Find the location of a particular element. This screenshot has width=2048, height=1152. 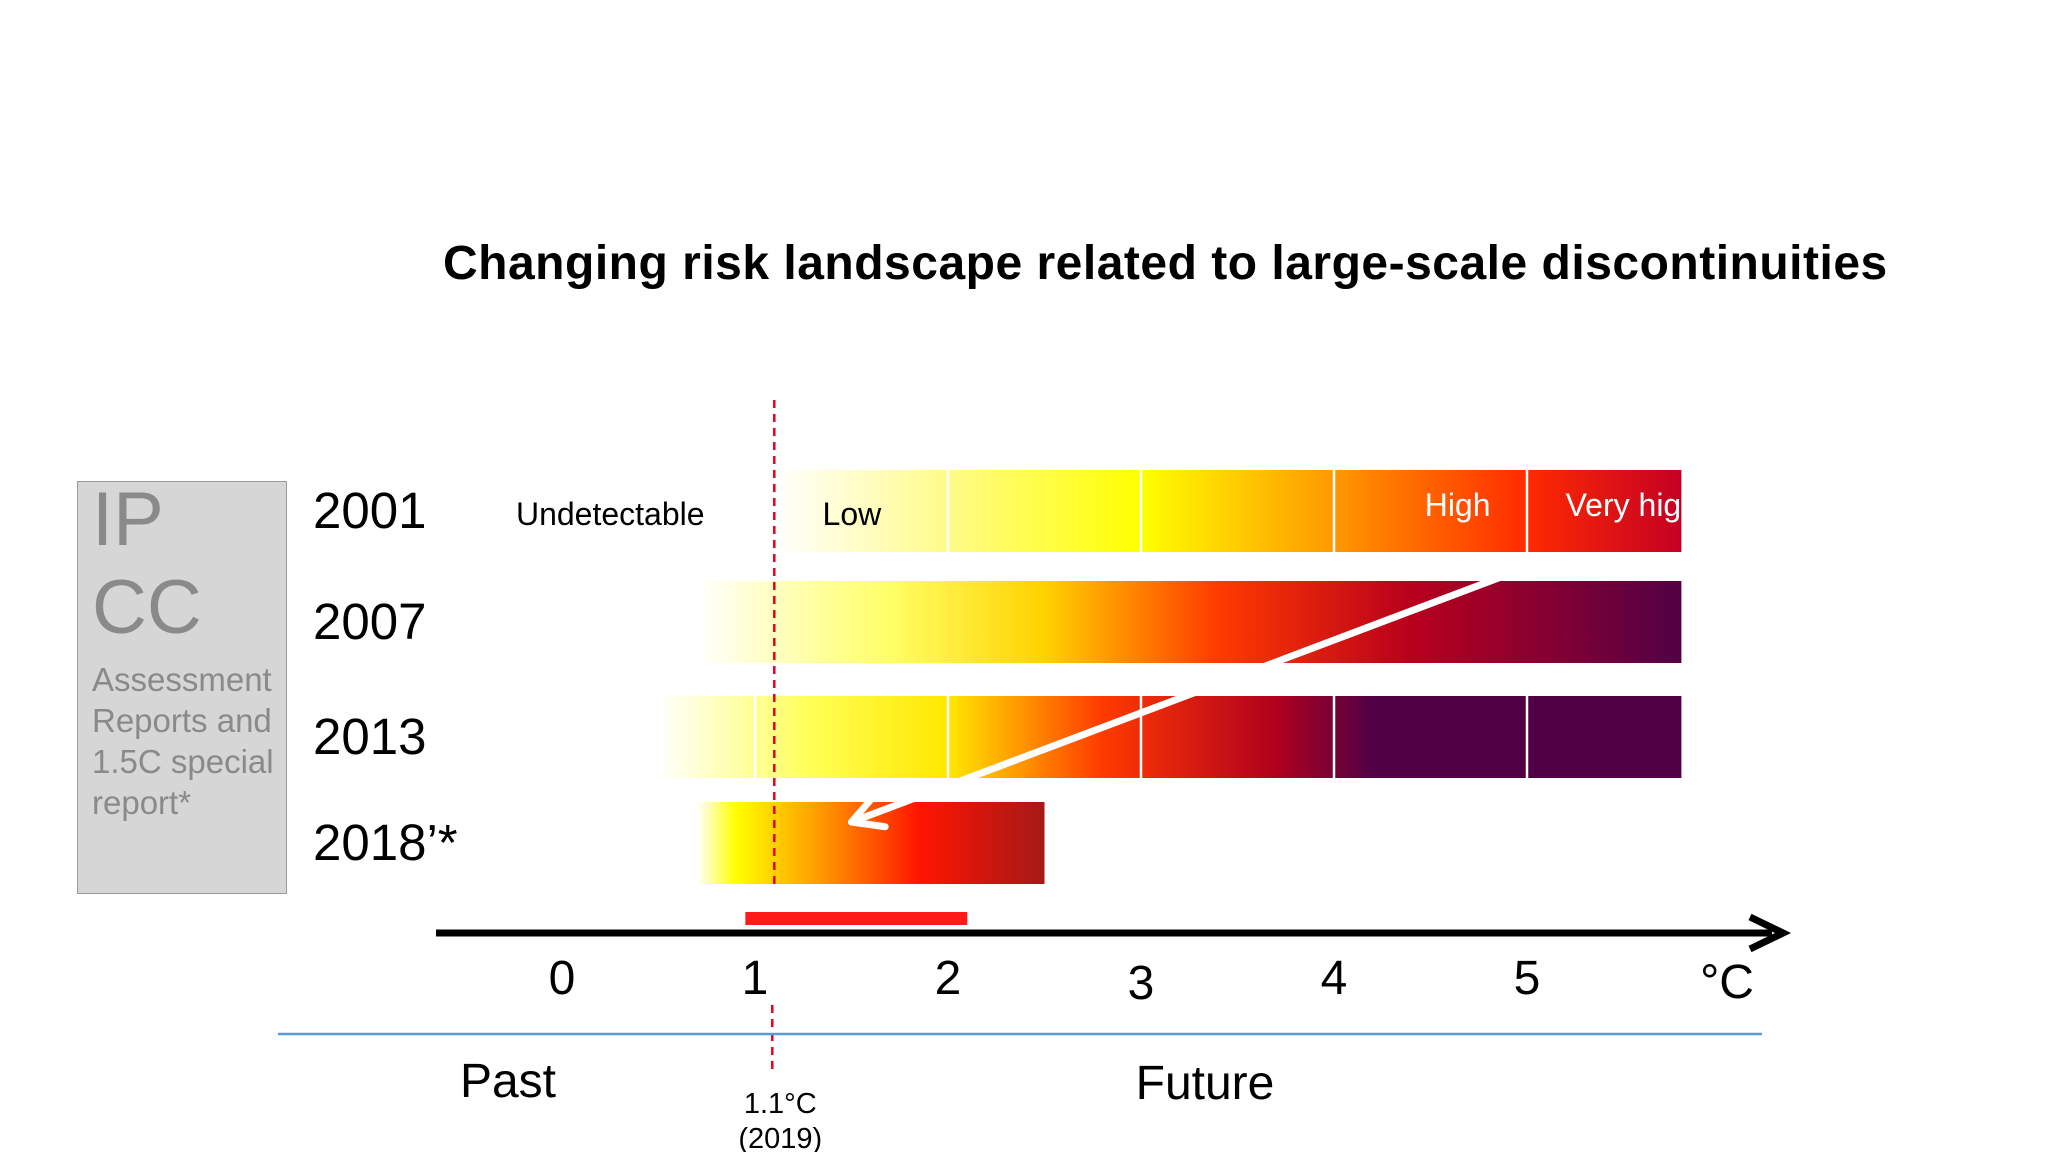

x-tick-label: 3 is located at coordinates (1141, 983).